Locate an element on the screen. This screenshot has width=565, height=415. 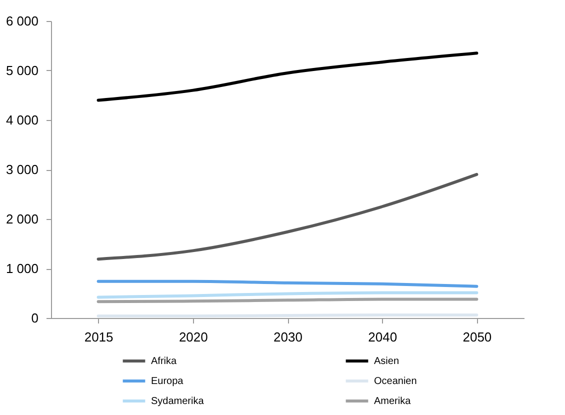
y-tick-label: 0 is located at coordinates (34, 318).